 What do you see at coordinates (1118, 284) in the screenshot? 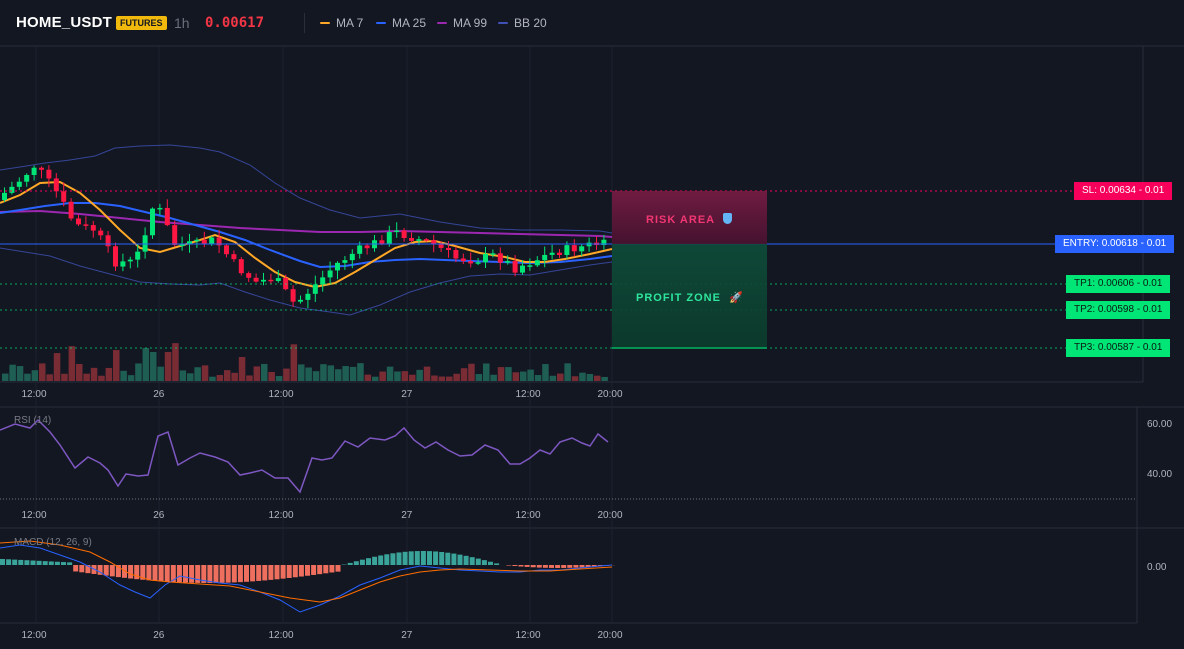
I see `tp1-tag: TP1: 0.00606 - 0.01` at bounding box center [1118, 284].